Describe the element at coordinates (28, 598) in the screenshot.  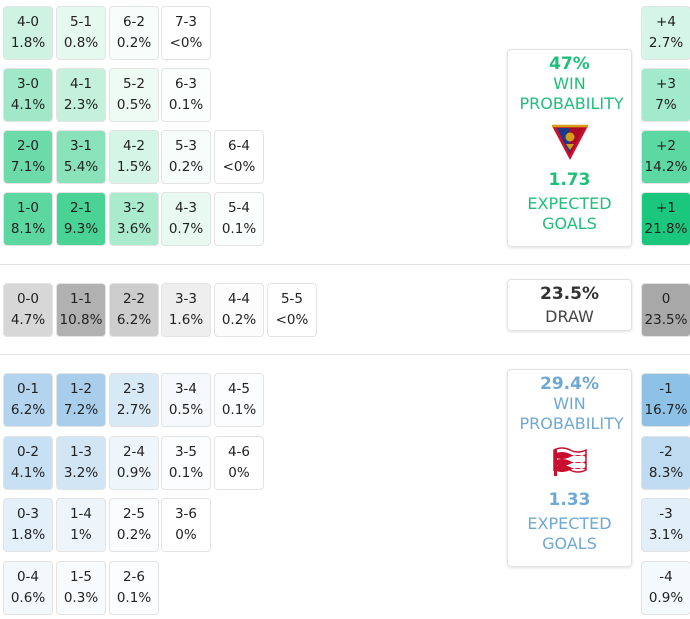
I see `score-cell-0-4-probability: 0.6%` at that location.